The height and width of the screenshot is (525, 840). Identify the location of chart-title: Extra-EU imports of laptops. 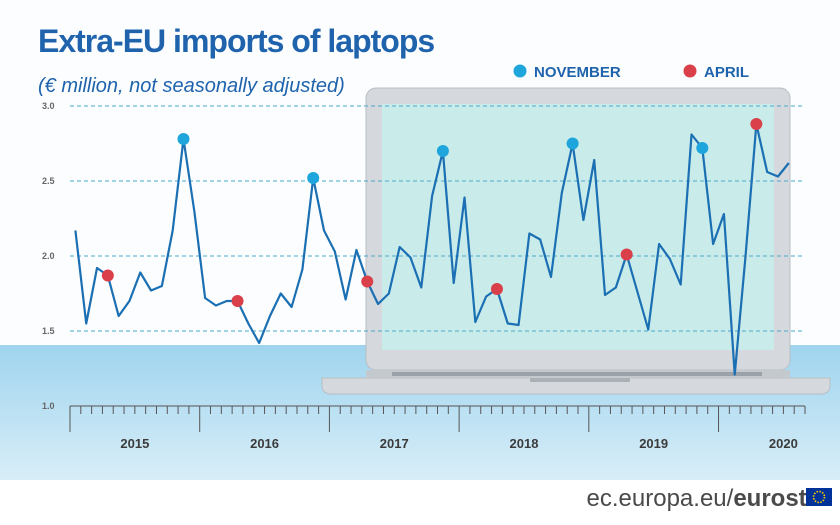
(236, 41).